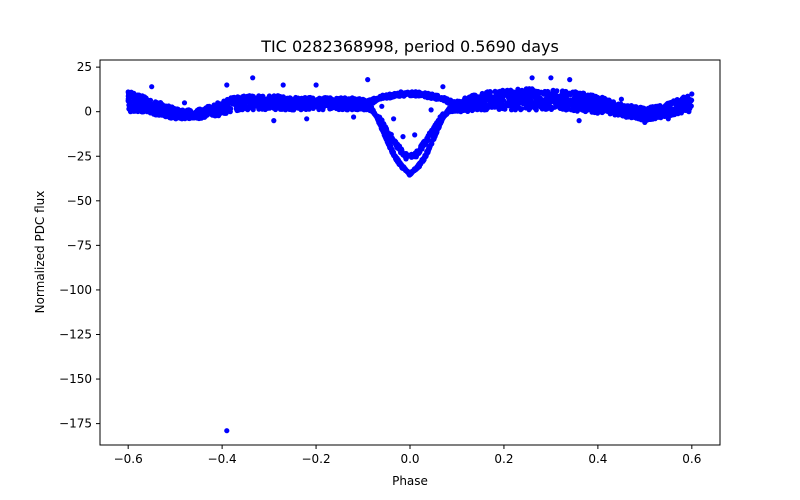  Describe the element at coordinates (40, 252) in the screenshot. I see `y-axis-label: Normalized PDC flux` at that location.